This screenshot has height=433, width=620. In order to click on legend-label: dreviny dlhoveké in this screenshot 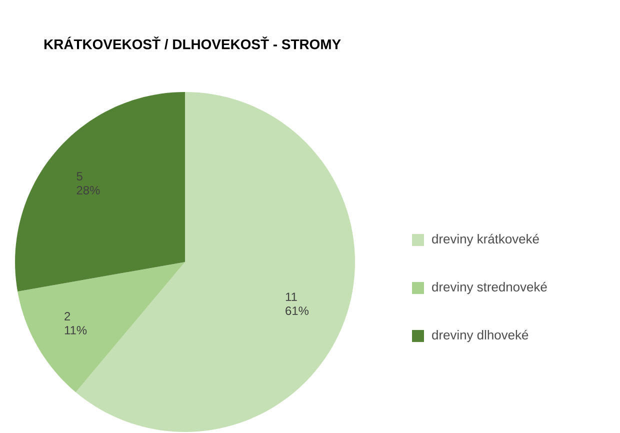, I will do `click(480, 336)`.